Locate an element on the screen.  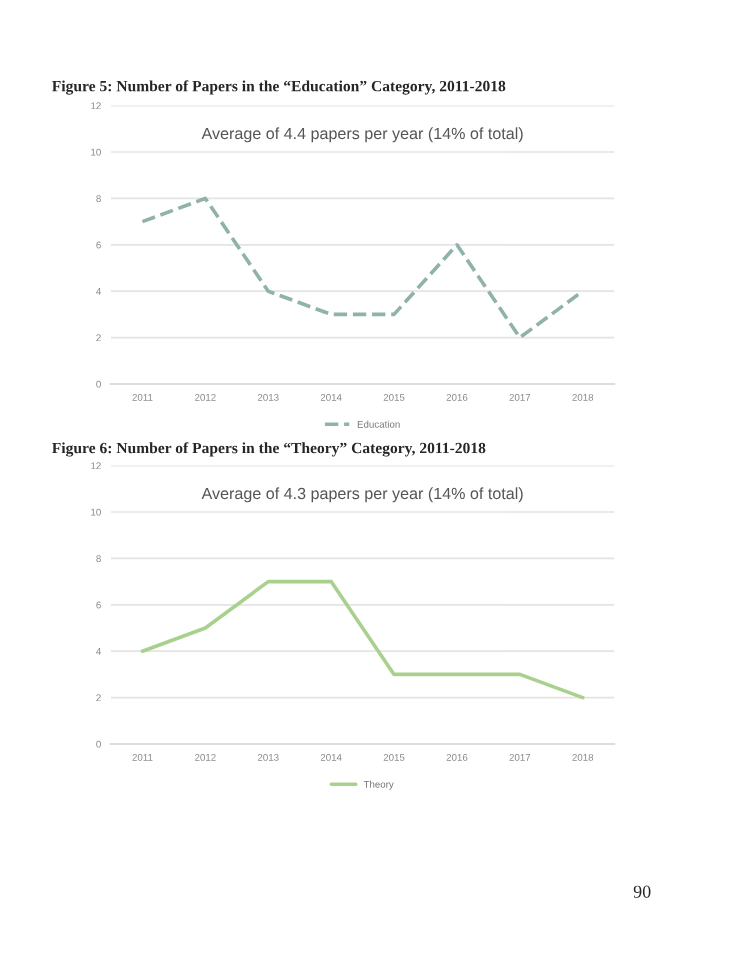
text: Average of 4.3 papers per year (14% of total) is located at coordinates (362, 495).